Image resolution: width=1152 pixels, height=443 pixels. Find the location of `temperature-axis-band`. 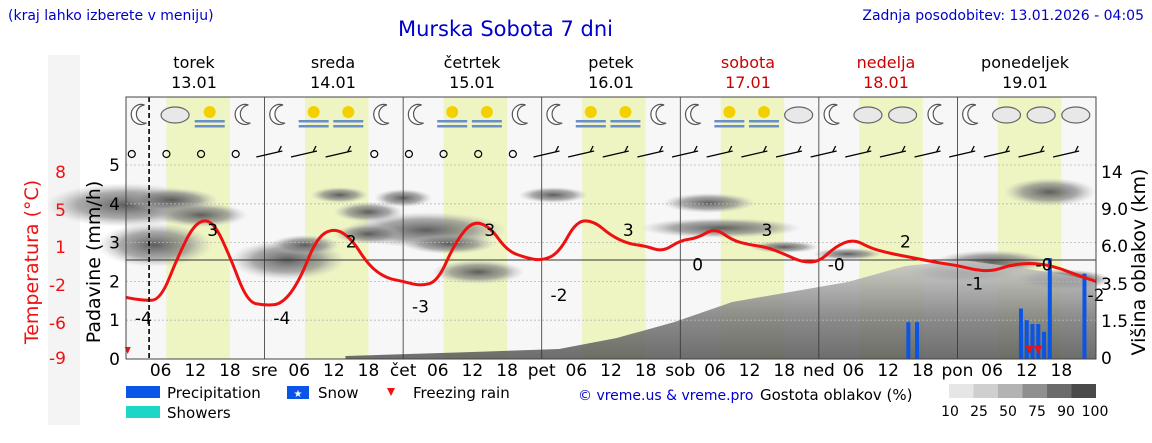

temperature-axis-band is located at coordinates (64, 240).